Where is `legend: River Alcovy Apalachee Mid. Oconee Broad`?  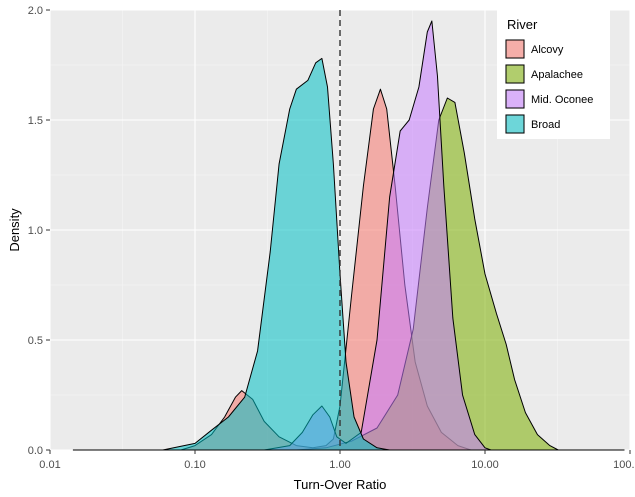 legend: River Alcovy Apalachee Mid. Oconee Broad is located at coordinates (553, 74).